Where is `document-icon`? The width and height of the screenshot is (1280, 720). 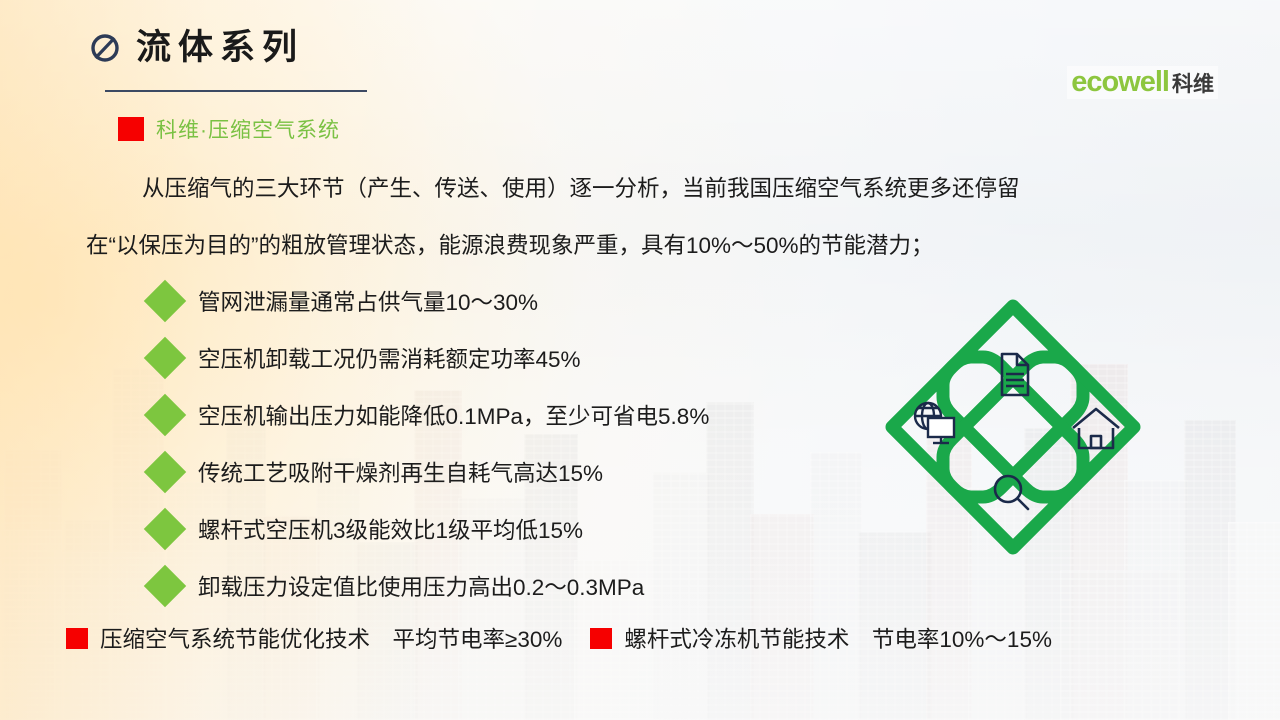
document-icon is located at coordinates (1015, 374).